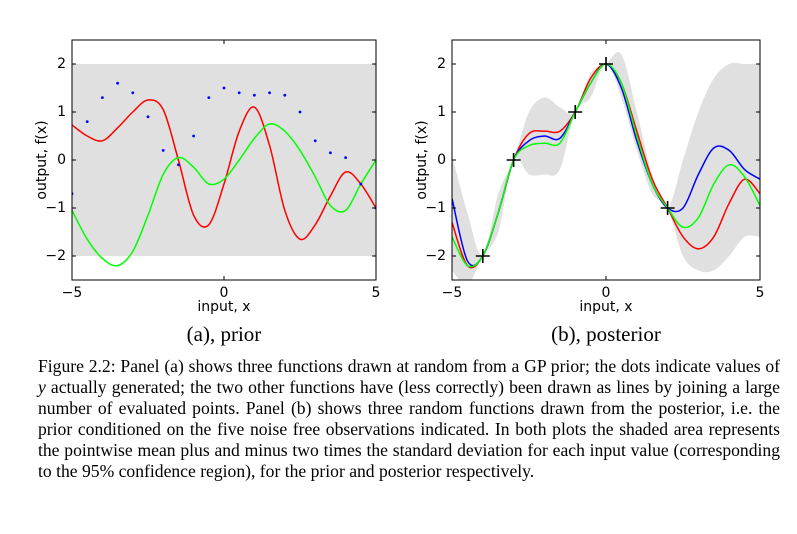  What do you see at coordinates (42, 387) in the screenshot?
I see `caption-italic: y` at bounding box center [42, 387].